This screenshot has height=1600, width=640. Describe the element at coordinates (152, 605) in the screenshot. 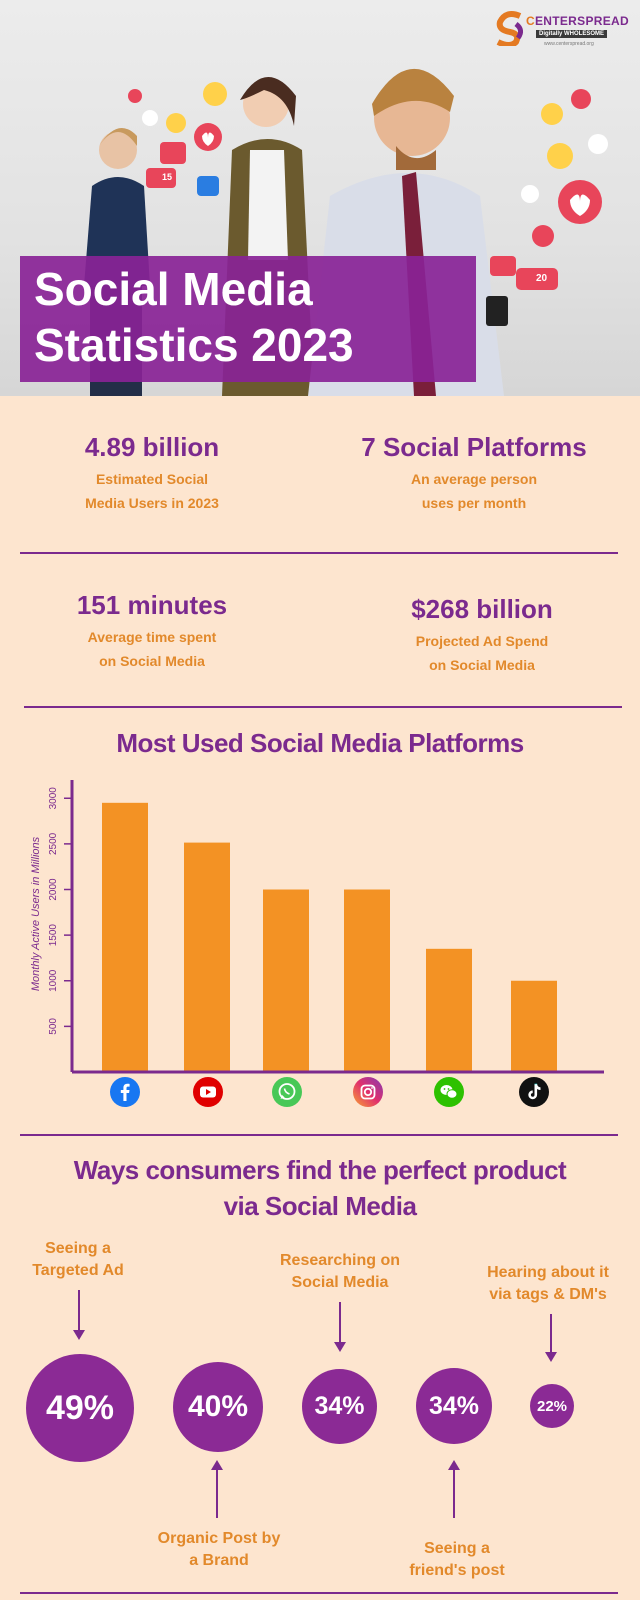

I see `stat-value: 151 minutes` at that location.